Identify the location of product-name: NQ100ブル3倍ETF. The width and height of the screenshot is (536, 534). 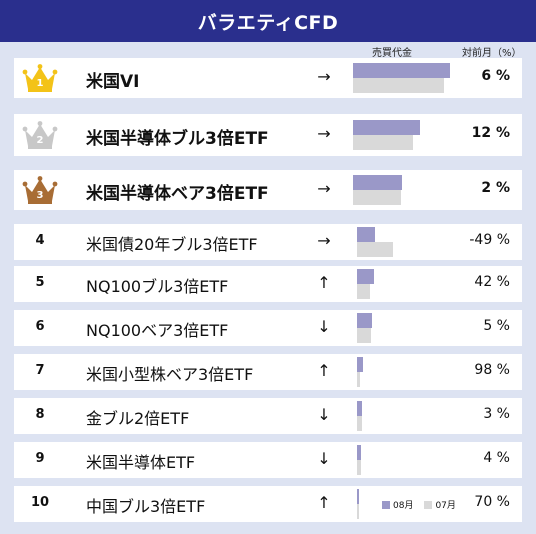
(157, 286).